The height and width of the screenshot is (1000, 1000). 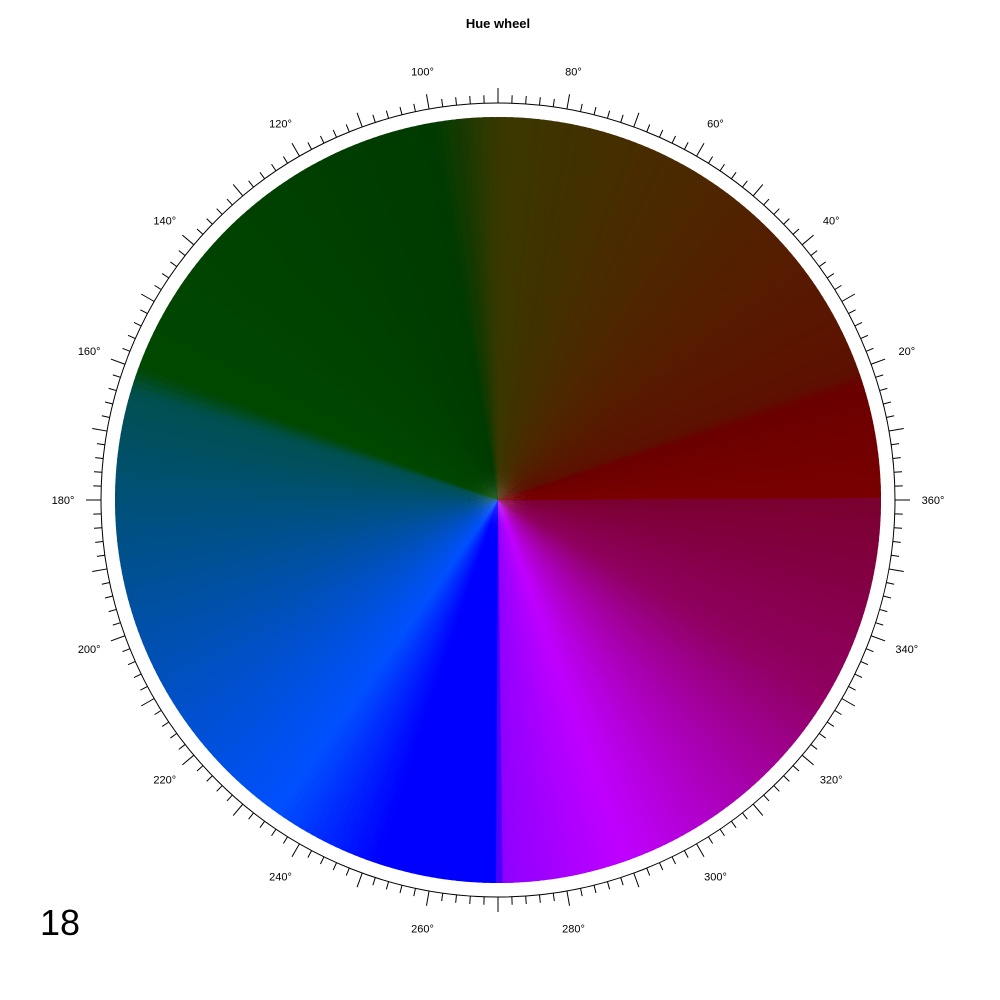 I want to click on tick-label: 340°, so click(x=906, y=650).